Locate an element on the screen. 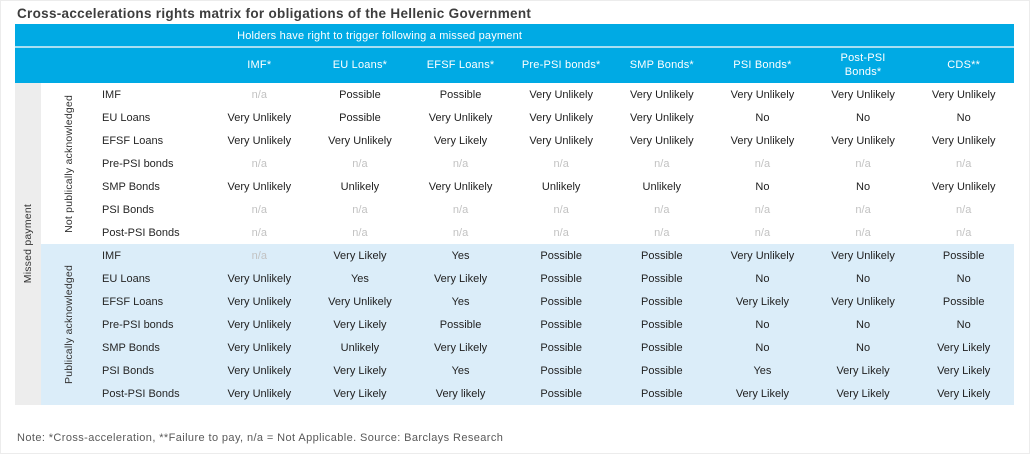 The width and height of the screenshot is (1030, 454). column-header-spacer is located at coordinates (112, 65).